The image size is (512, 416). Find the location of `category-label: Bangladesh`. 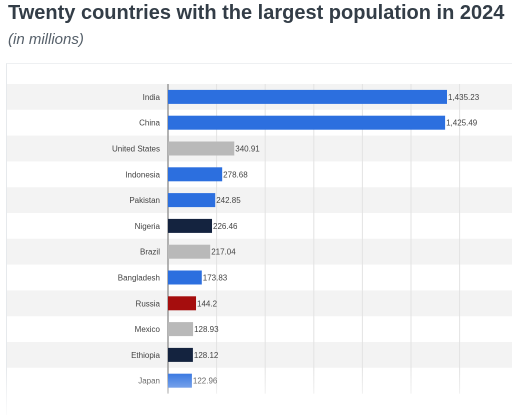

category-label: Bangladesh is located at coordinates (139, 278).